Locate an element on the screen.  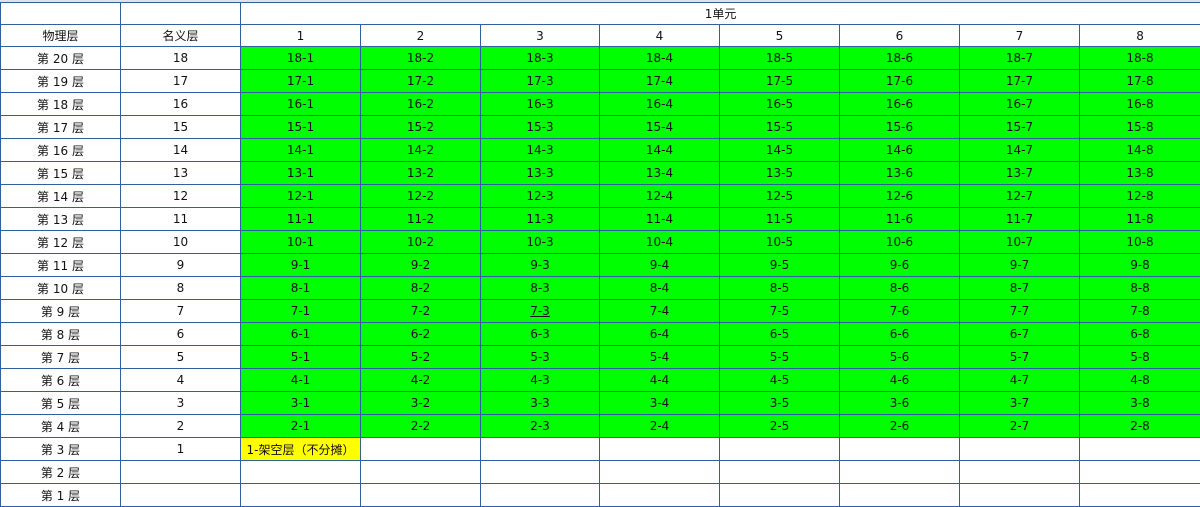
room-cell: 13-7 is located at coordinates (1019, 173).